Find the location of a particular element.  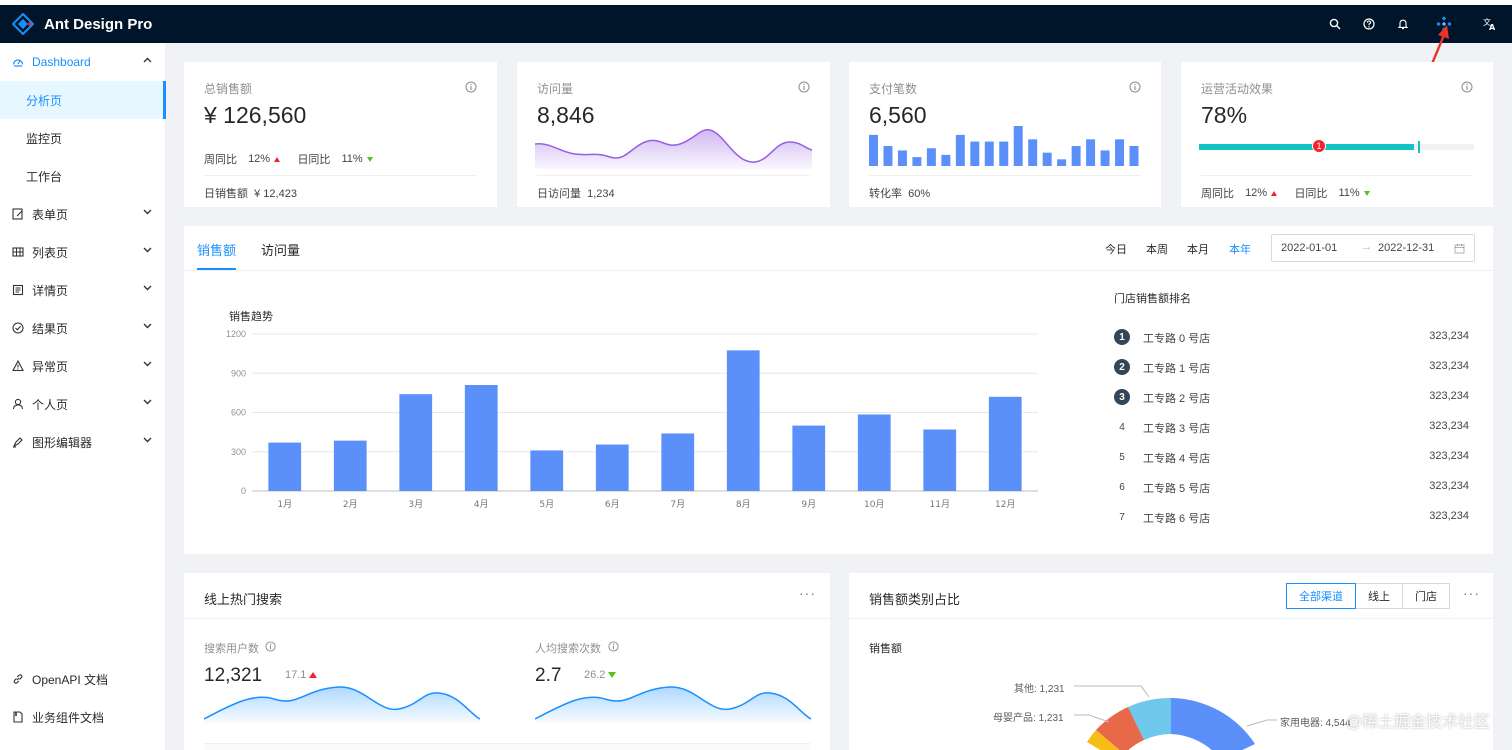

card-title: 销售额类别占比 is located at coordinates (915, 599).